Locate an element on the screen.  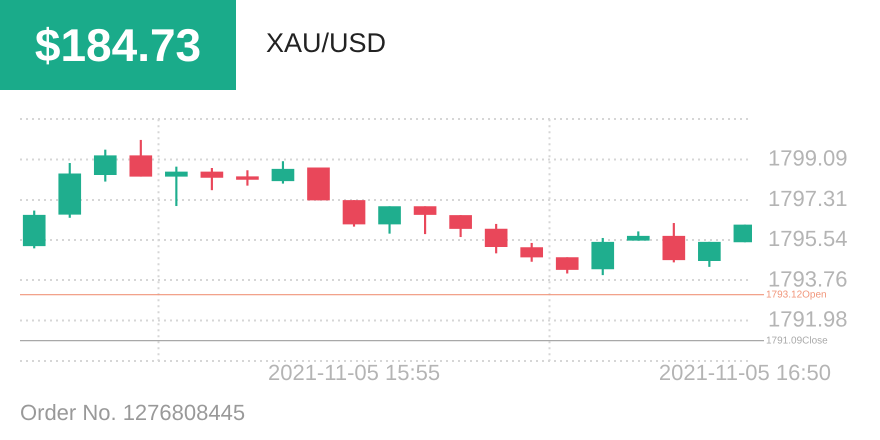
y-tick-label: 1791.98 is located at coordinates (808, 319).